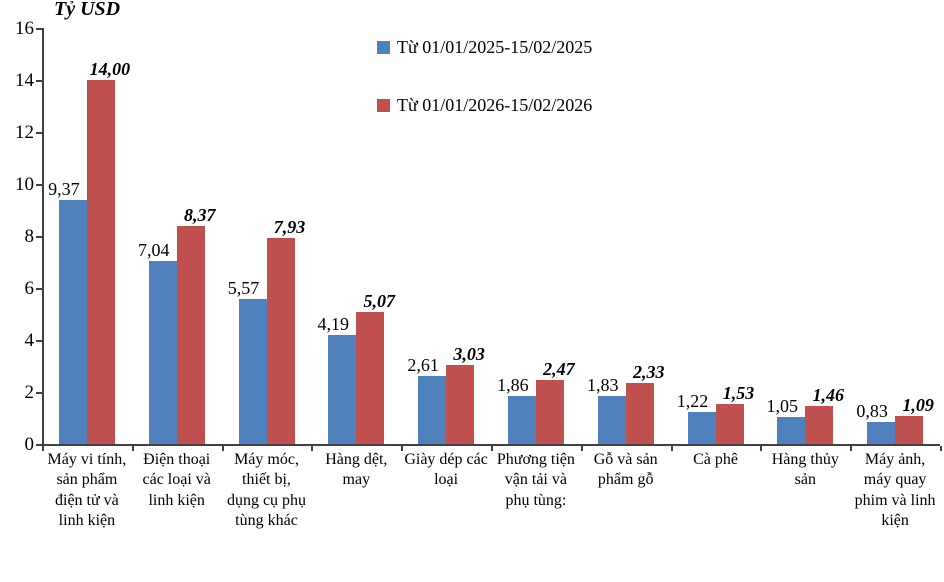 This screenshot has width=944, height=582. What do you see at coordinates (602, 385) in the screenshot?
I see `value-label-series1: 1,83` at bounding box center [602, 385].